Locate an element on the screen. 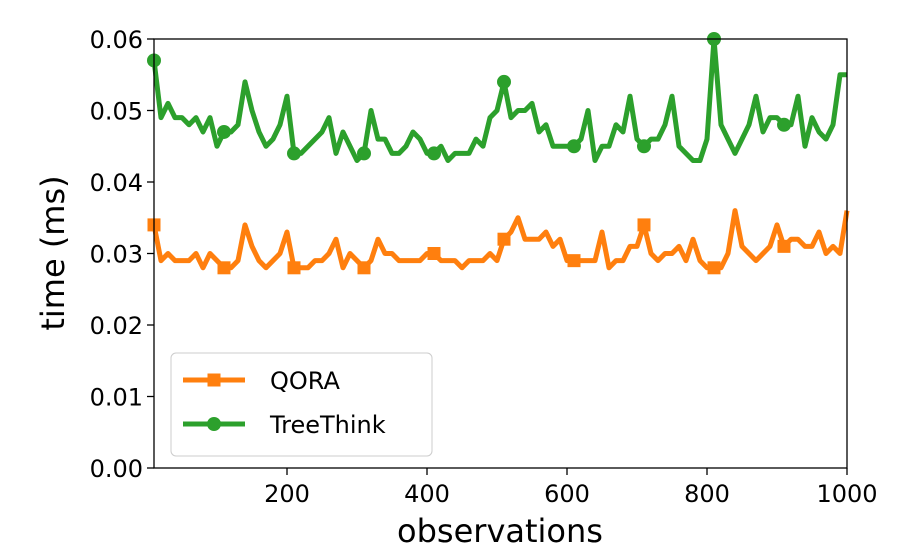  y-tick-label: 0.03 is located at coordinates (116, 255).